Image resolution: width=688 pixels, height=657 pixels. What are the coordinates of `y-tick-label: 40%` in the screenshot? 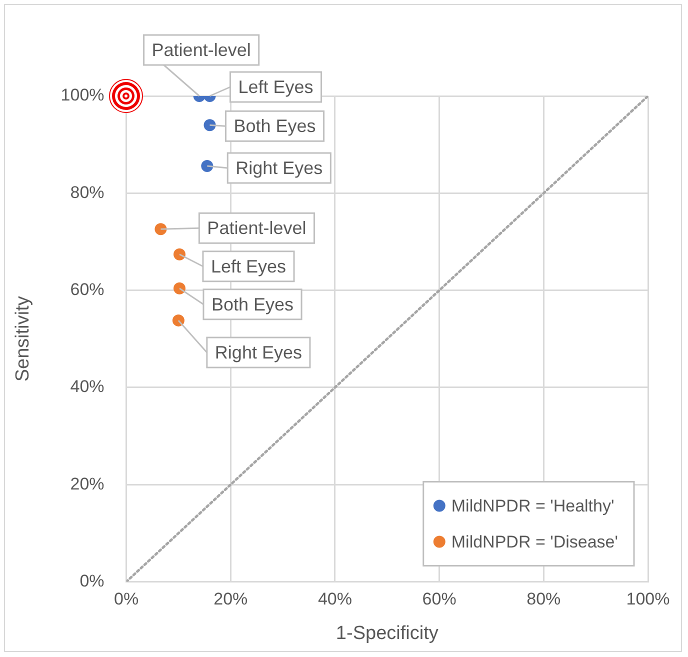 It's located at (87, 386).